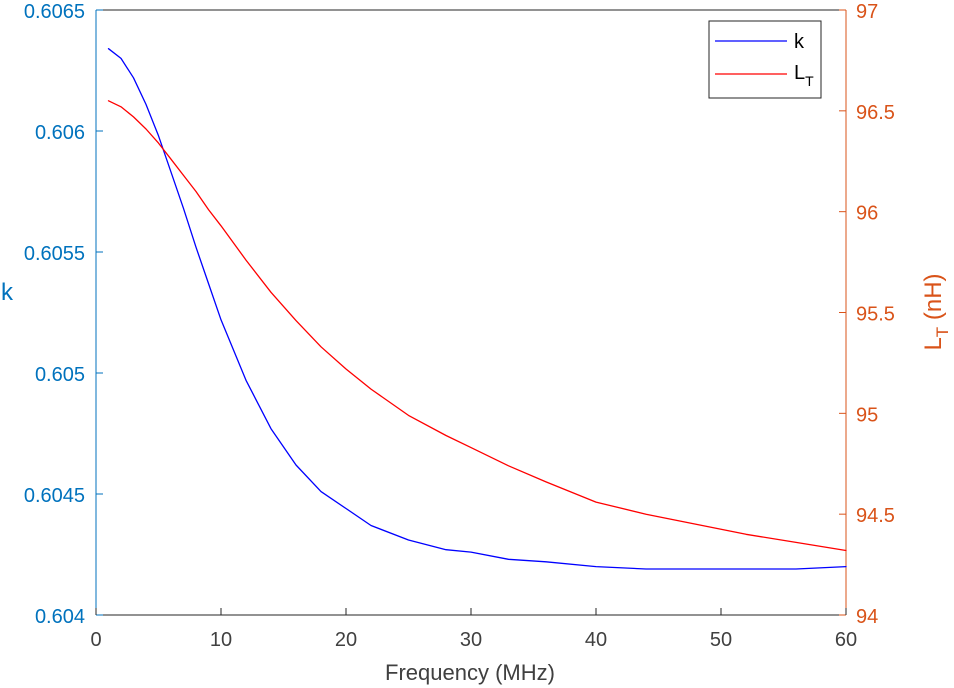  Describe the element at coordinates (933, 343) in the screenshot. I see `right-axis-label-main: L` at that location.